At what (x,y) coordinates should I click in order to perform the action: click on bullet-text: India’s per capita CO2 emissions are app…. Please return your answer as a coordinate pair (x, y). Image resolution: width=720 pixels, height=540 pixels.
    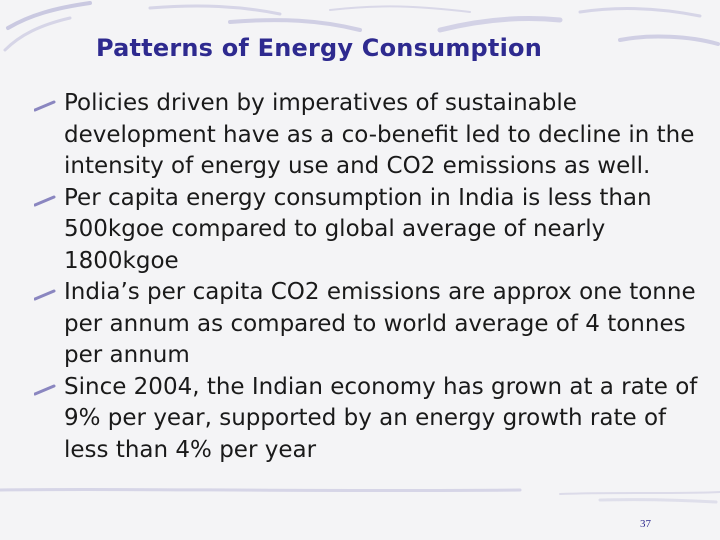
    Looking at the image, I should click on (380, 323).